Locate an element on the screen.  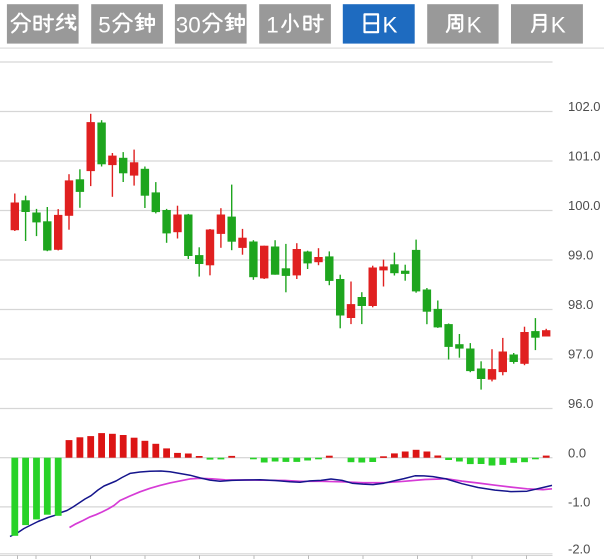
svg-text: 1 is located at coordinates (272, 25).